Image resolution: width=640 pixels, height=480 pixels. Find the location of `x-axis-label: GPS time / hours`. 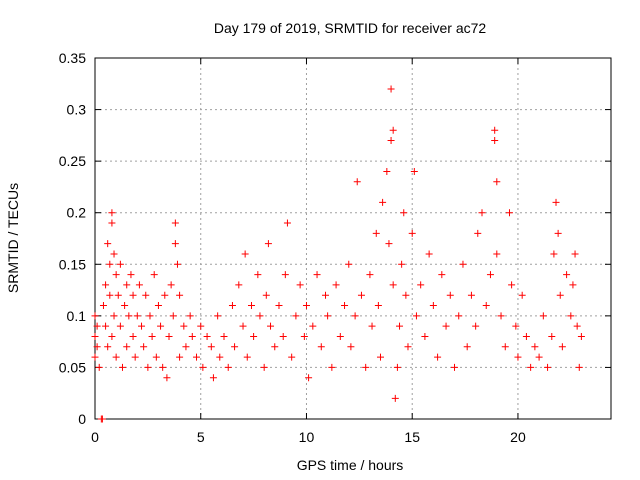

x-axis-label: GPS time / hours is located at coordinates (350, 465).